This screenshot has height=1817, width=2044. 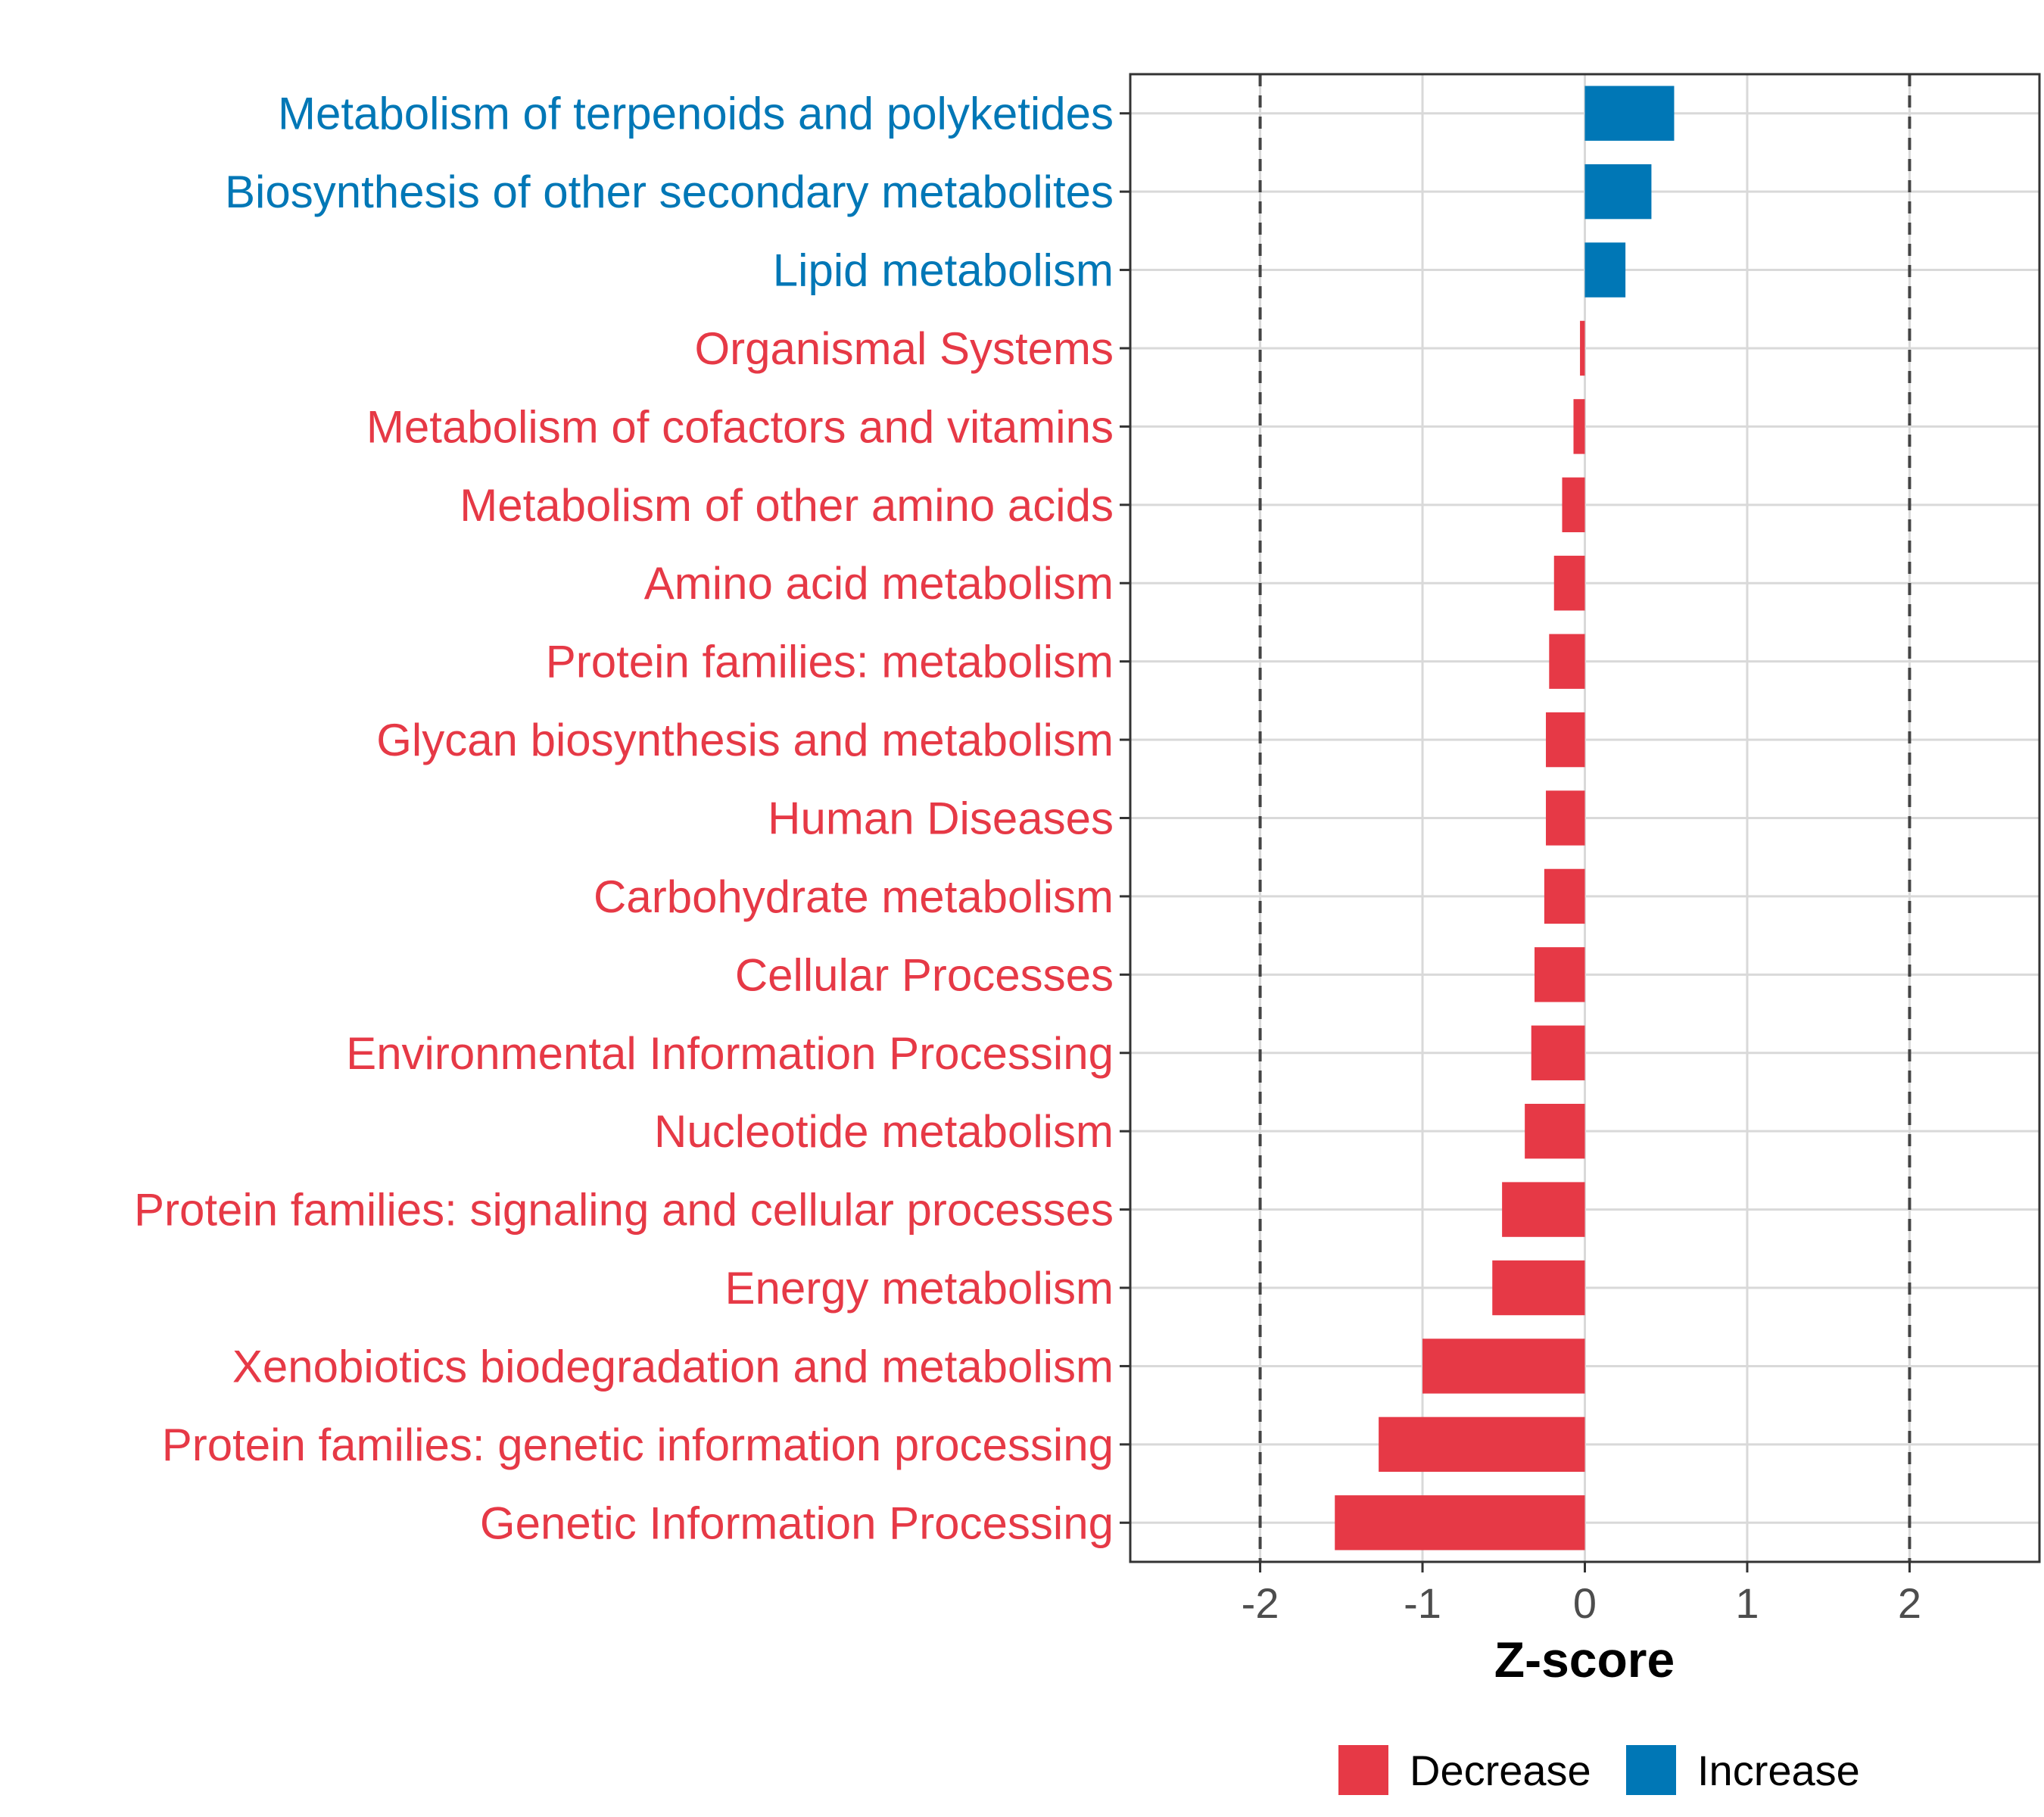 What do you see at coordinates (830, 662) in the screenshot?
I see `category-label-7: Protein families: metabolism` at bounding box center [830, 662].